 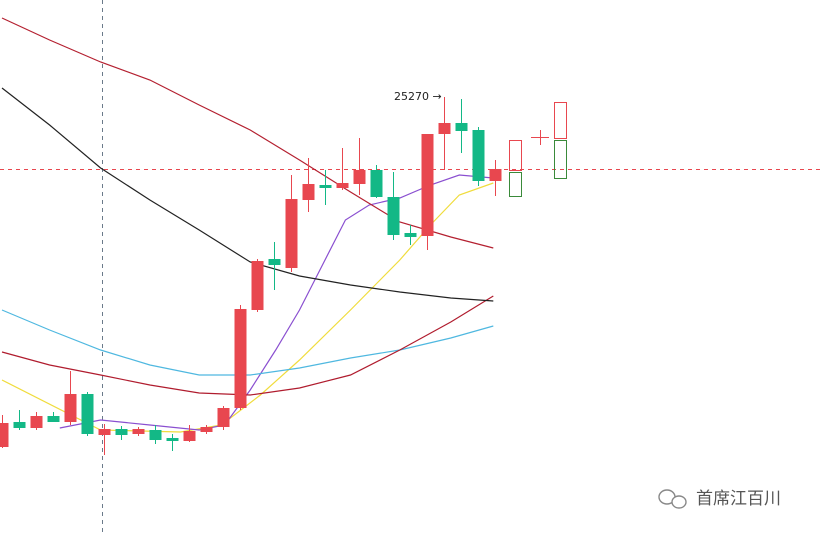 I want to click on watermark: 首席江百川, so click(x=738, y=499).